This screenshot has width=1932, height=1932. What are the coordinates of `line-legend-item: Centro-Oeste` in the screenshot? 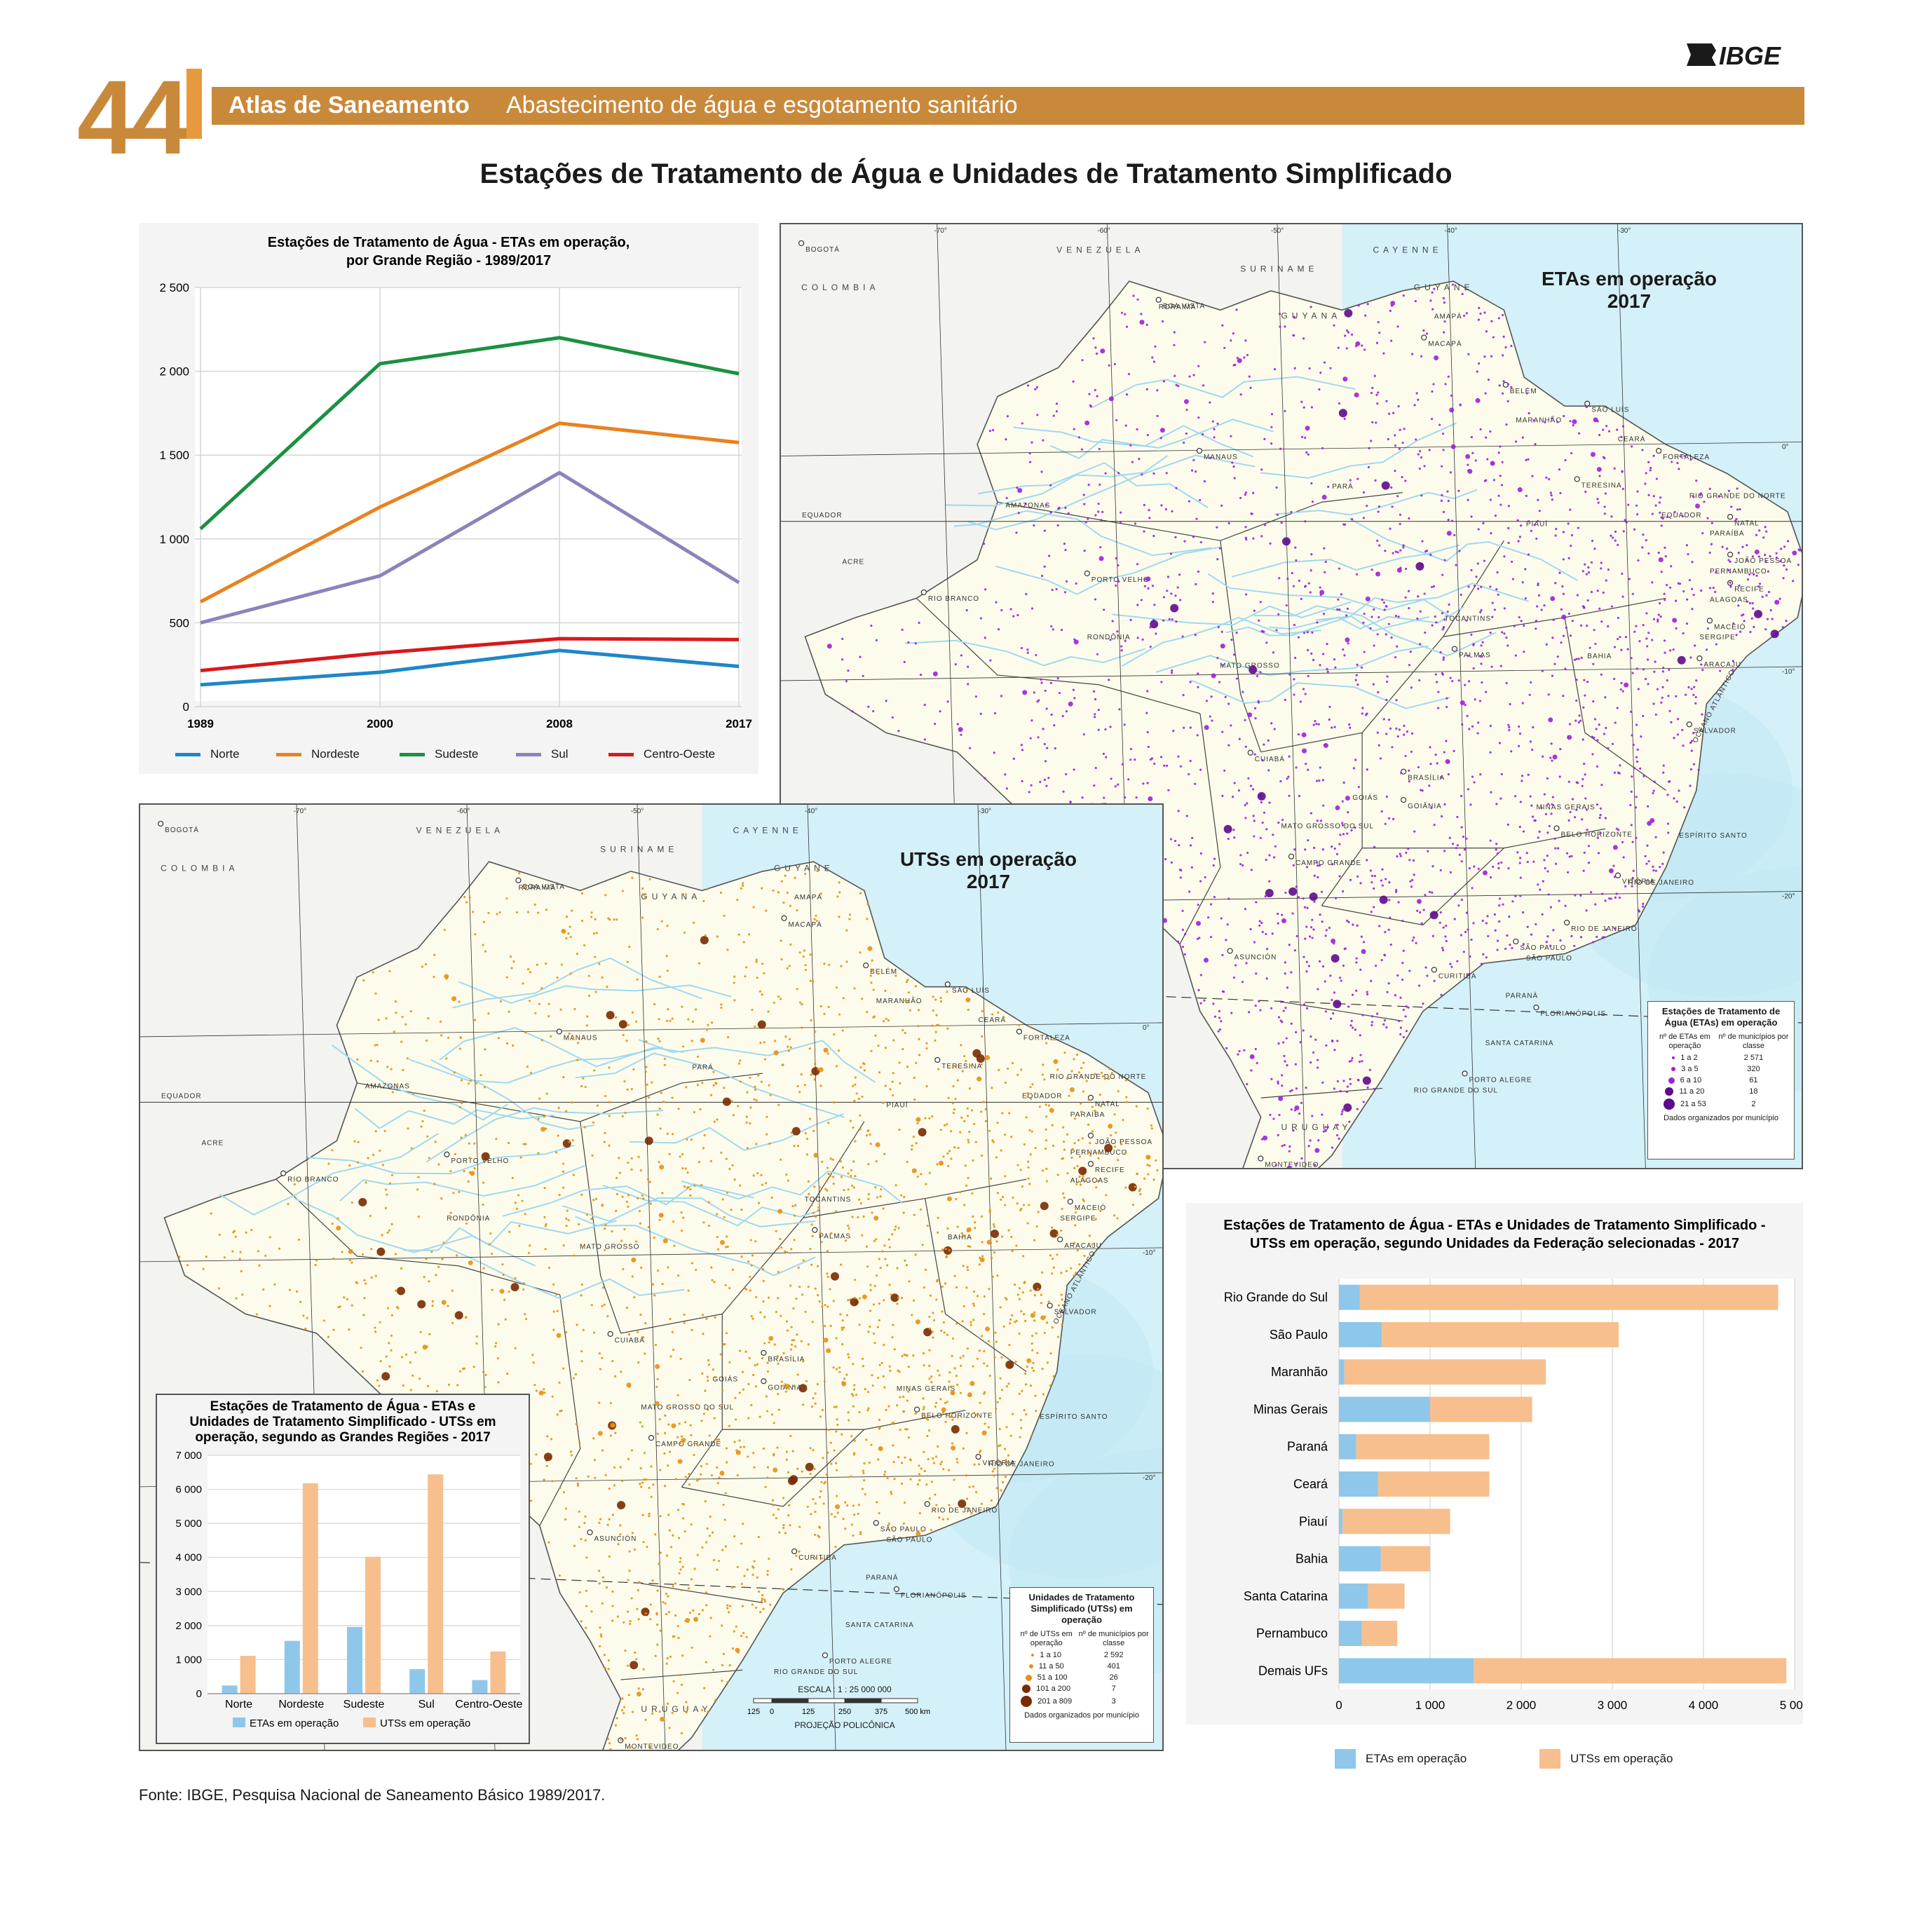 It's located at (661, 754).